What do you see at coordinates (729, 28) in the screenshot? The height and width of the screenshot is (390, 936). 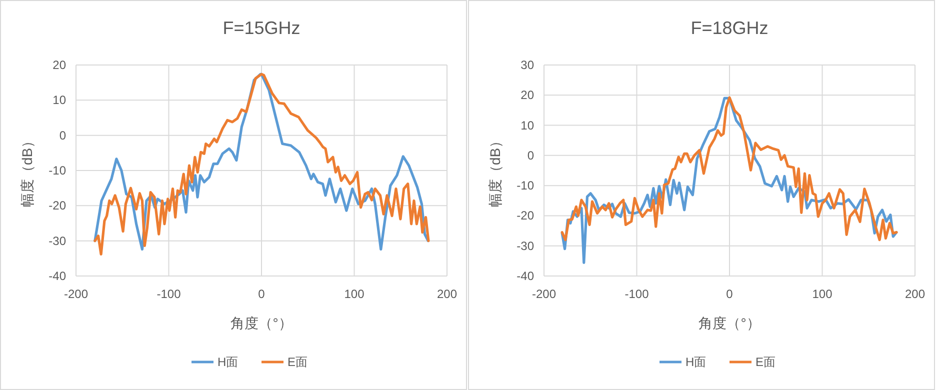 I see `chart-title: F=18GHz` at bounding box center [729, 28].